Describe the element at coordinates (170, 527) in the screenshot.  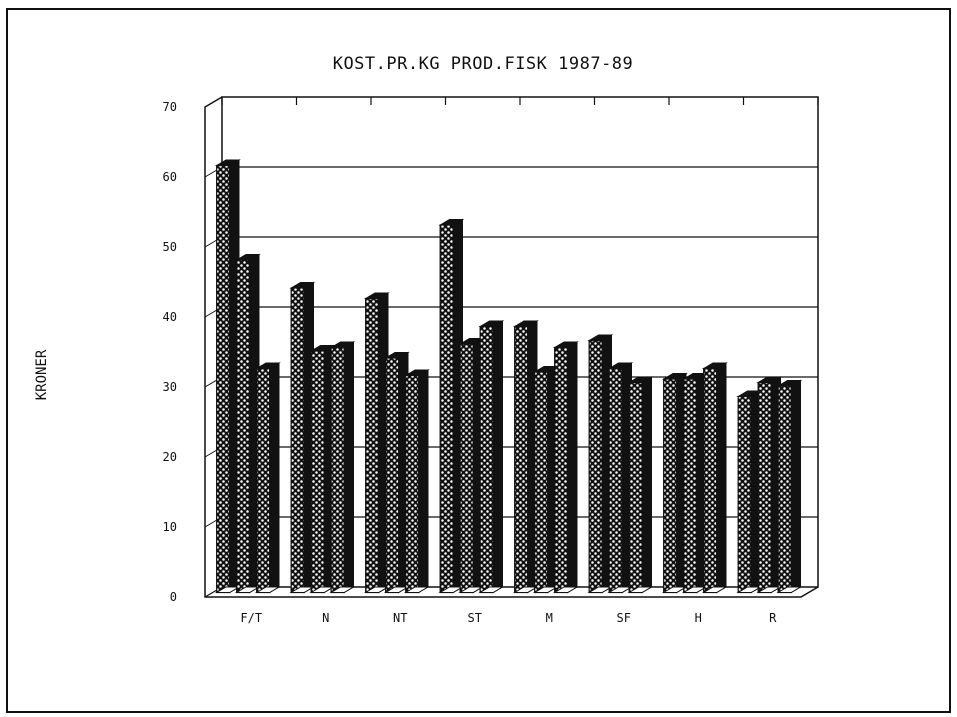
I see `y-tick-label: 10` at that location.